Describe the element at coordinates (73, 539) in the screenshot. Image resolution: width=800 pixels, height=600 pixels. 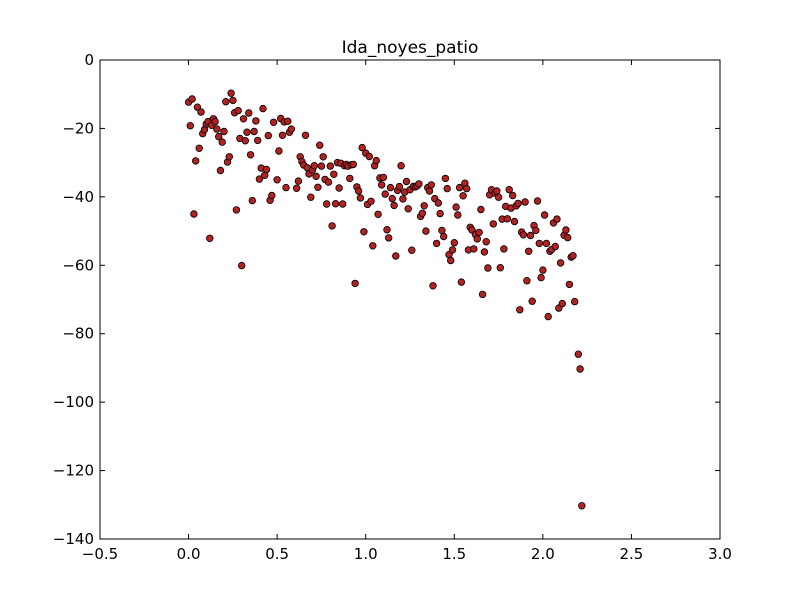
I see `y-tick-label: −140` at that location.